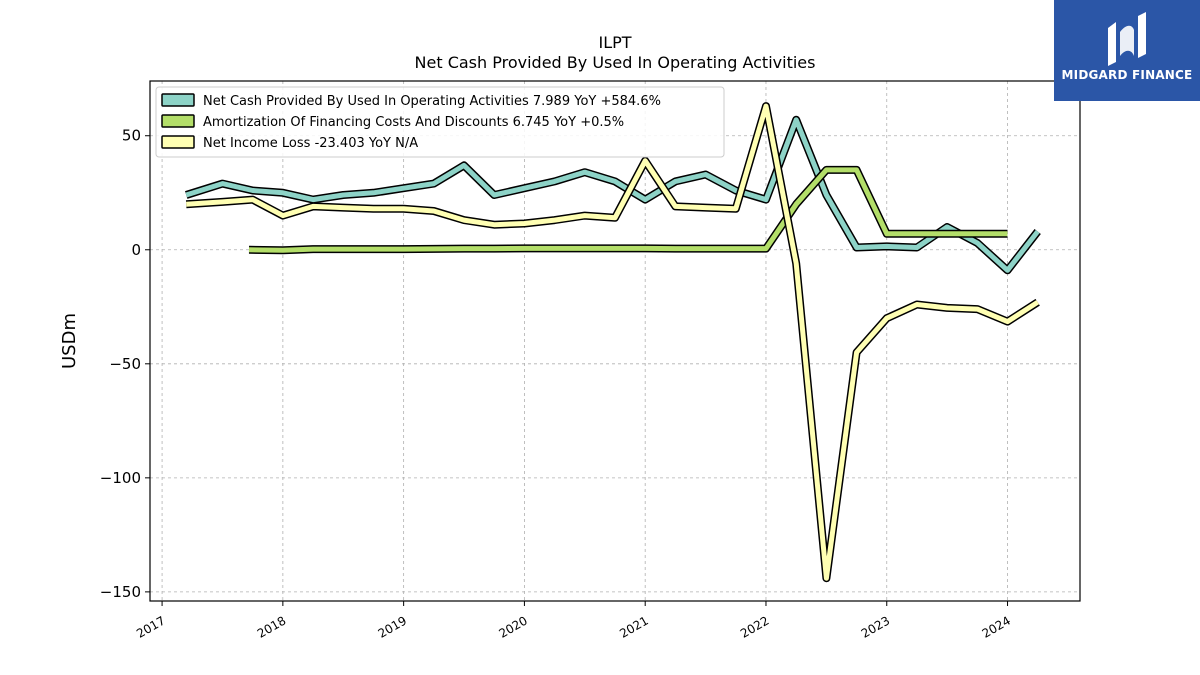 The height and width of the screenshot is (675, 1200). What do you see at coordinates (614, 42) in the screenshot?
I see `chart-title: ILPT` at bounding box center [614, 42].